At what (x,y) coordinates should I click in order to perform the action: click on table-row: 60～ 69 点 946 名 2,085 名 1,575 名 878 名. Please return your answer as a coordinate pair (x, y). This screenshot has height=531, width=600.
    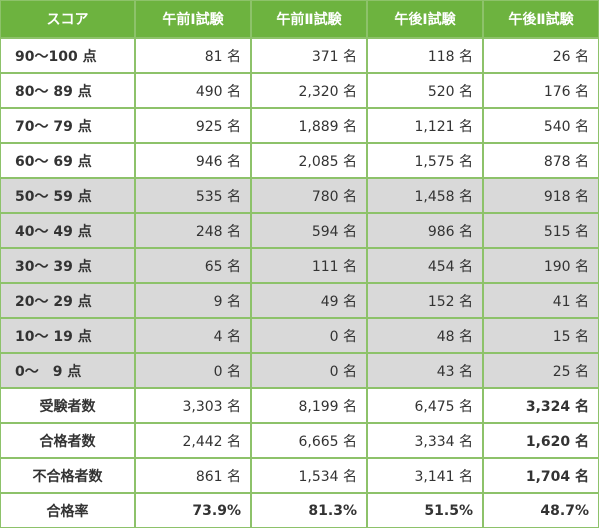
    Looking at the image, I should click on (299, 160).